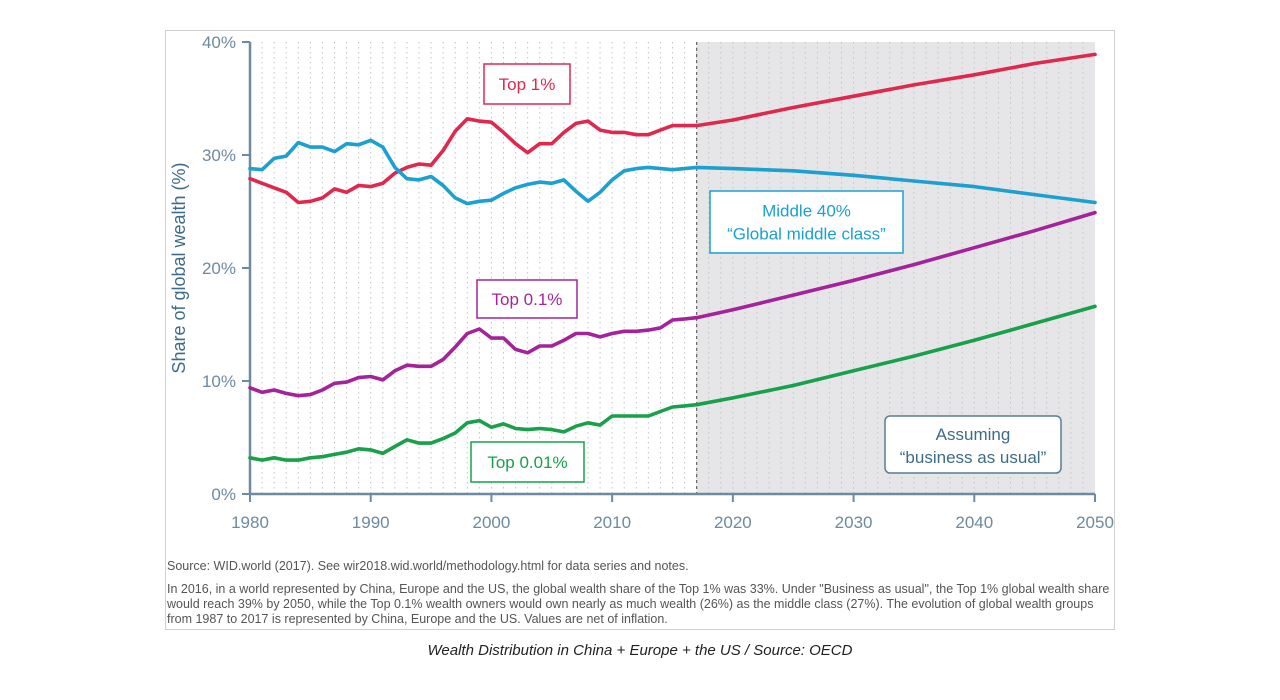 This screenshot has height=700, width=1280. Describe the element at coordinates (854, 522) in the screenshot. I see `x-tick-label: 2030` at that location.